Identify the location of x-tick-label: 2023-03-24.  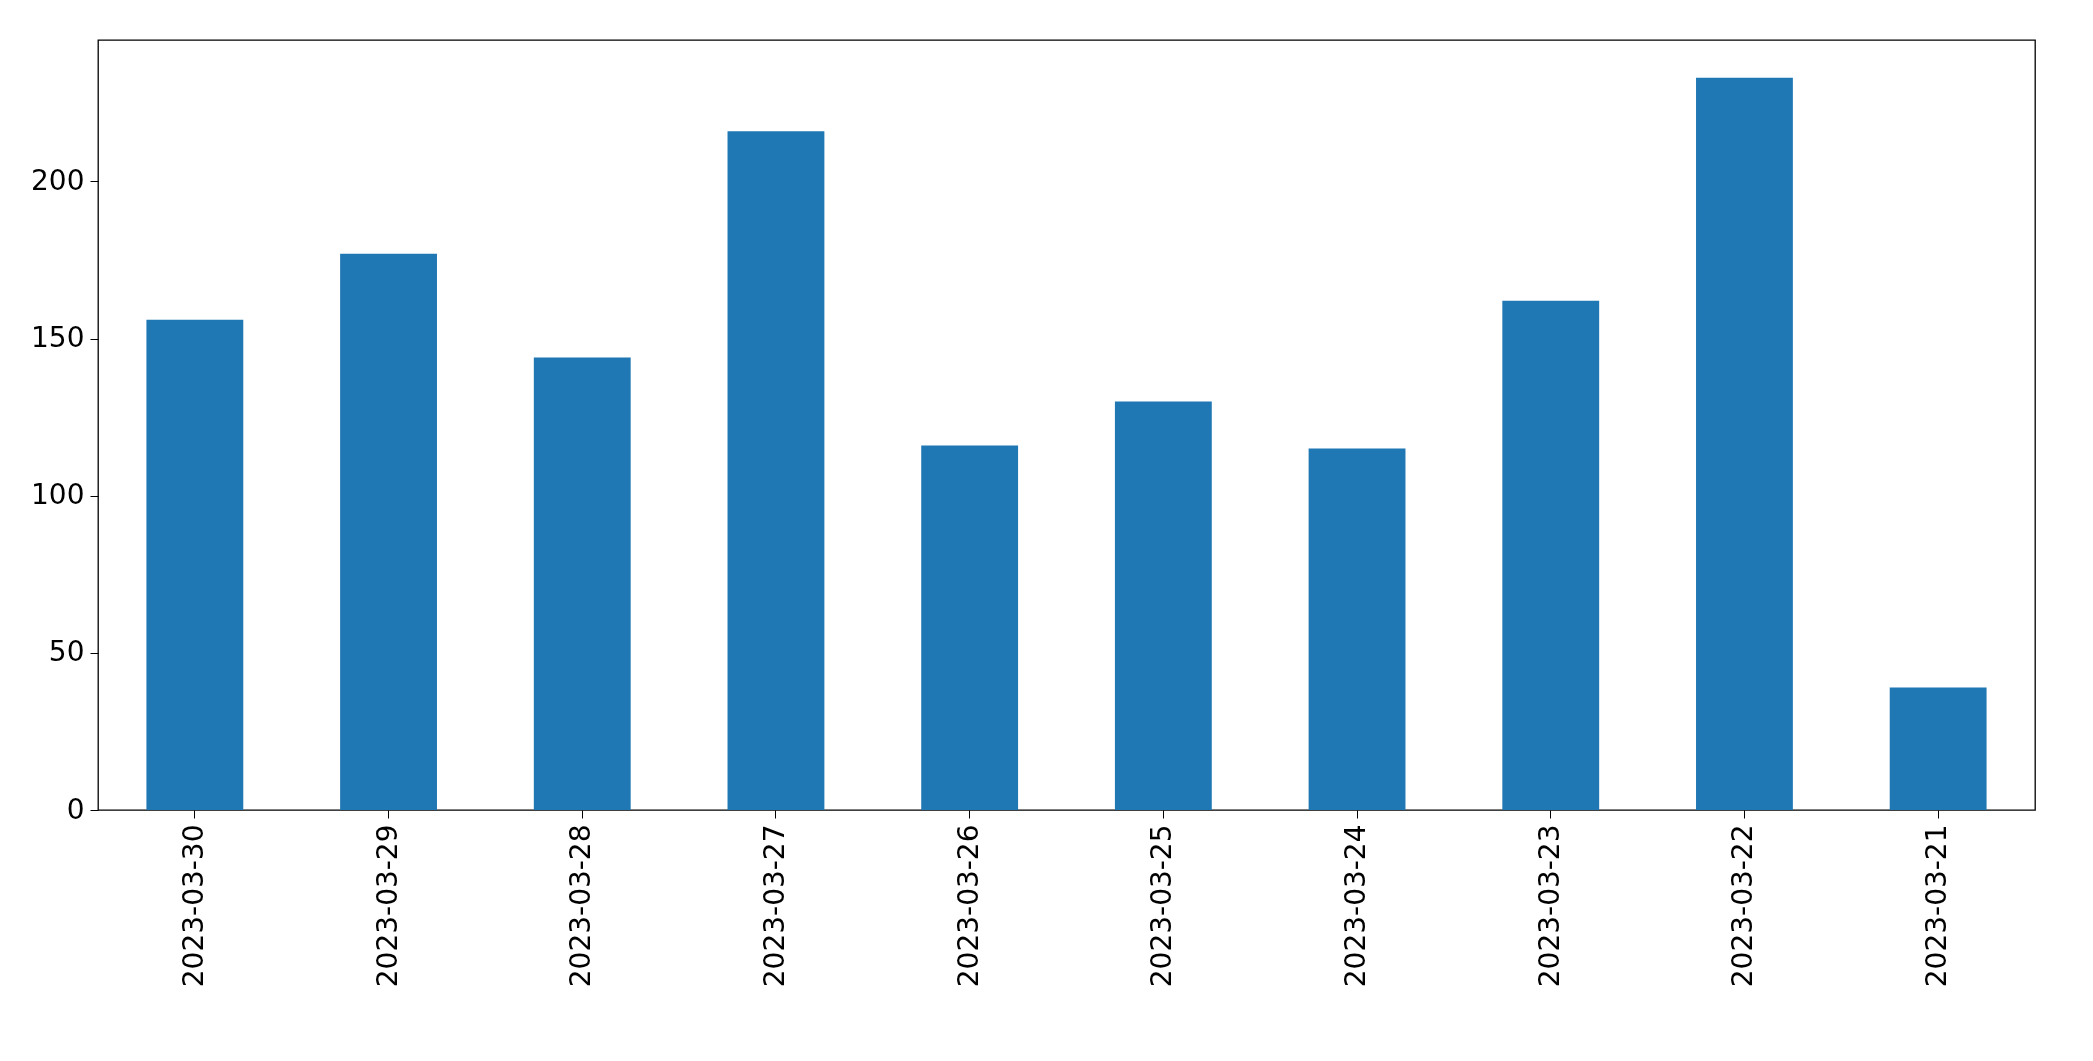
(1356, 906).